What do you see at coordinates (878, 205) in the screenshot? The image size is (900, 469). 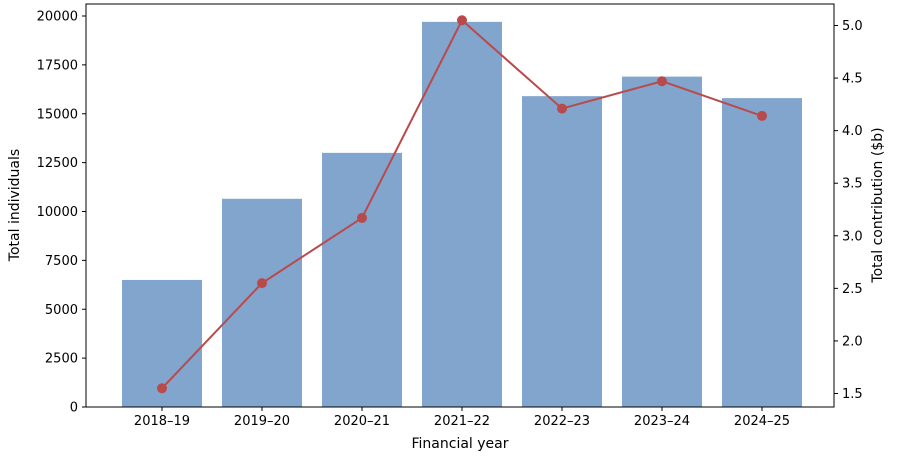 I see `y-axis-label-right: Total contribution ($b)` at bounding box center [878, 205].